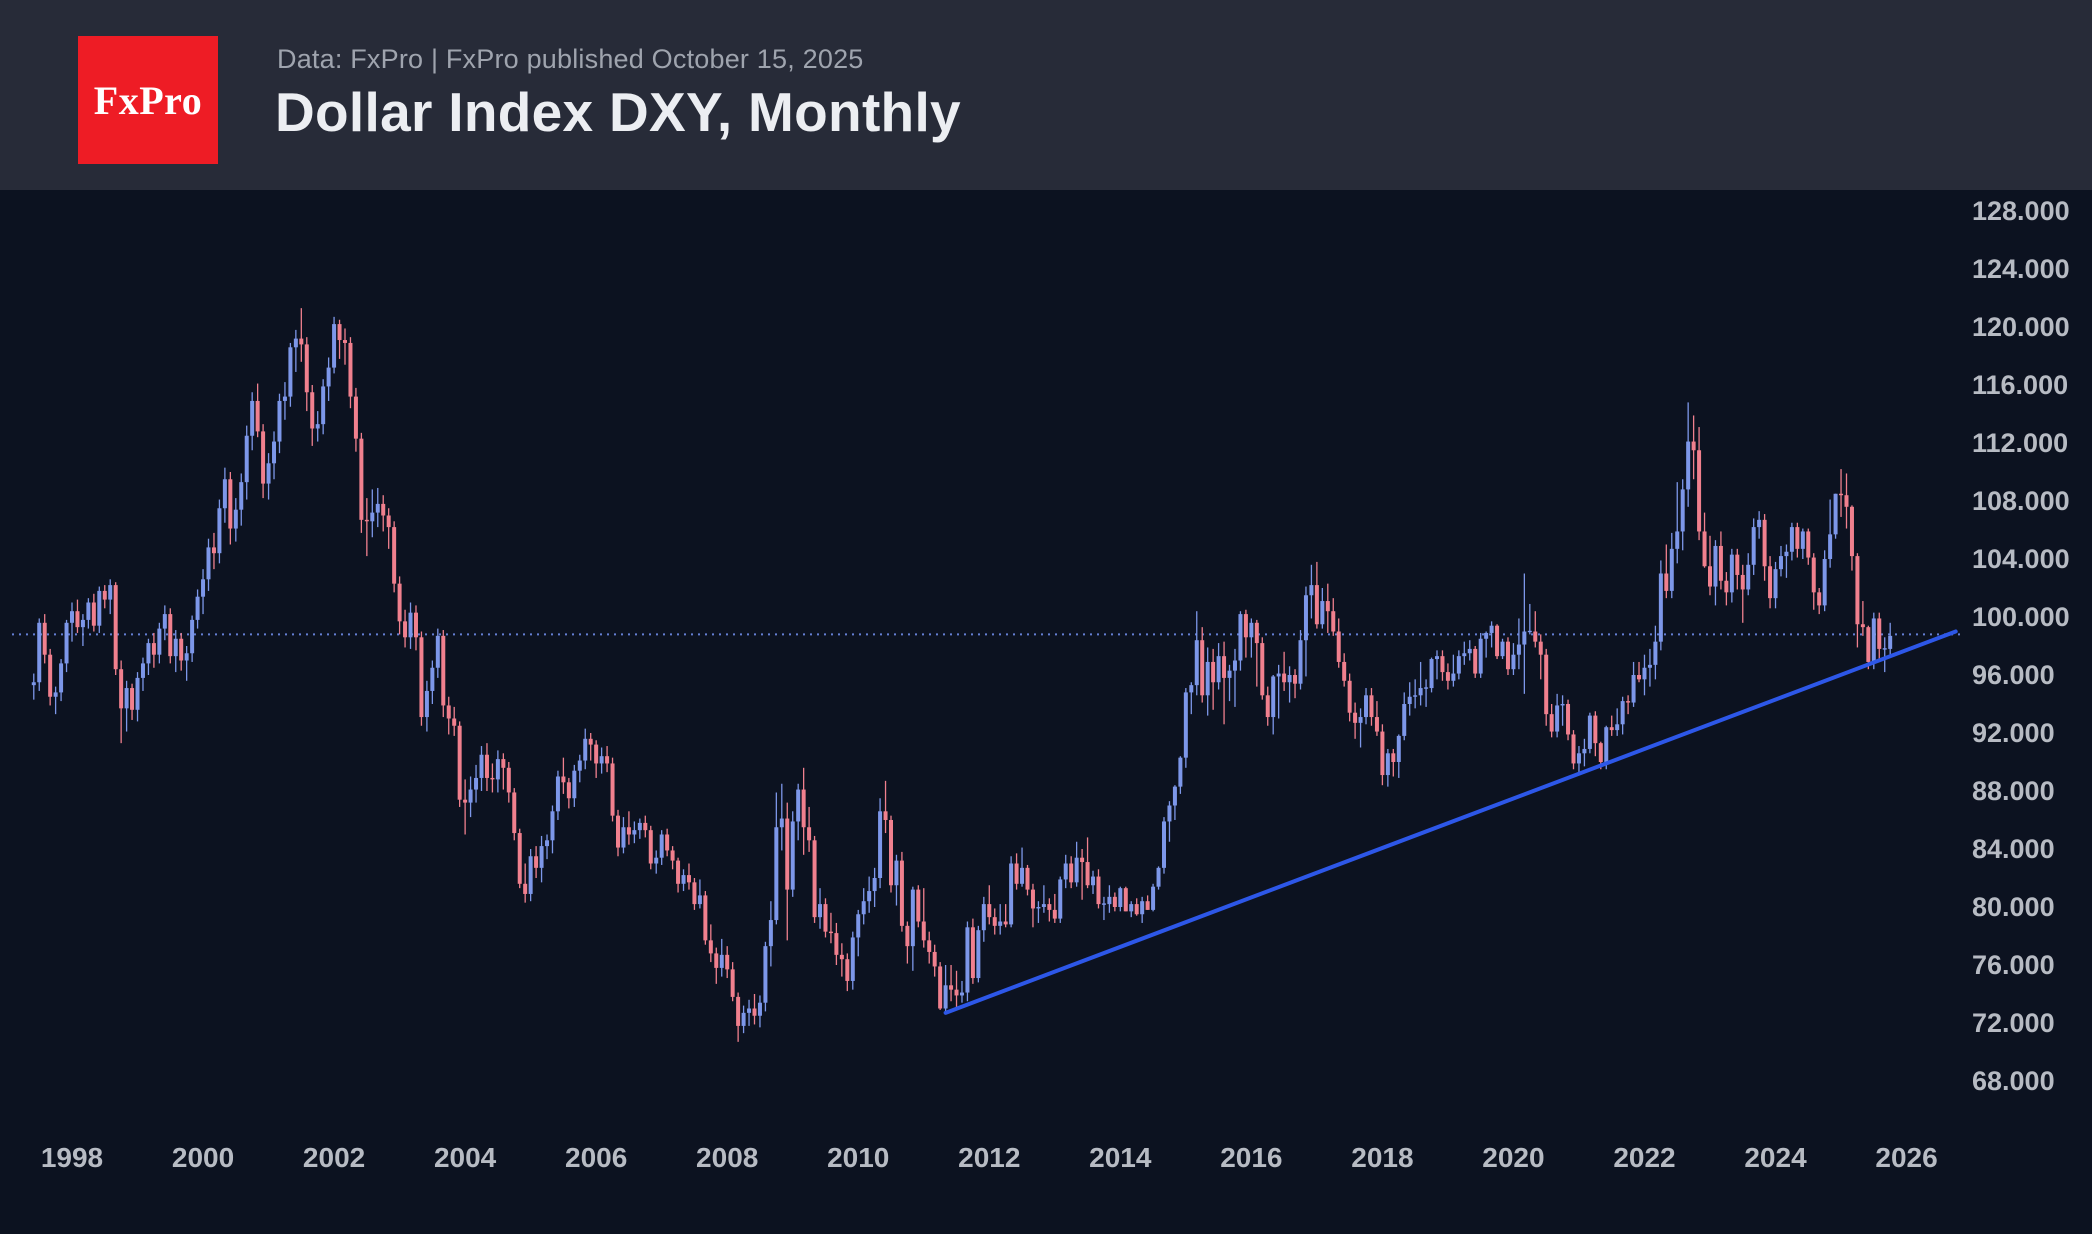 This screenshot has width=2092, height=1234. Describe the element at coordinates (2013, 1023) in the screenshot. I see `y-axis-tick-label: 72.000` at that location.